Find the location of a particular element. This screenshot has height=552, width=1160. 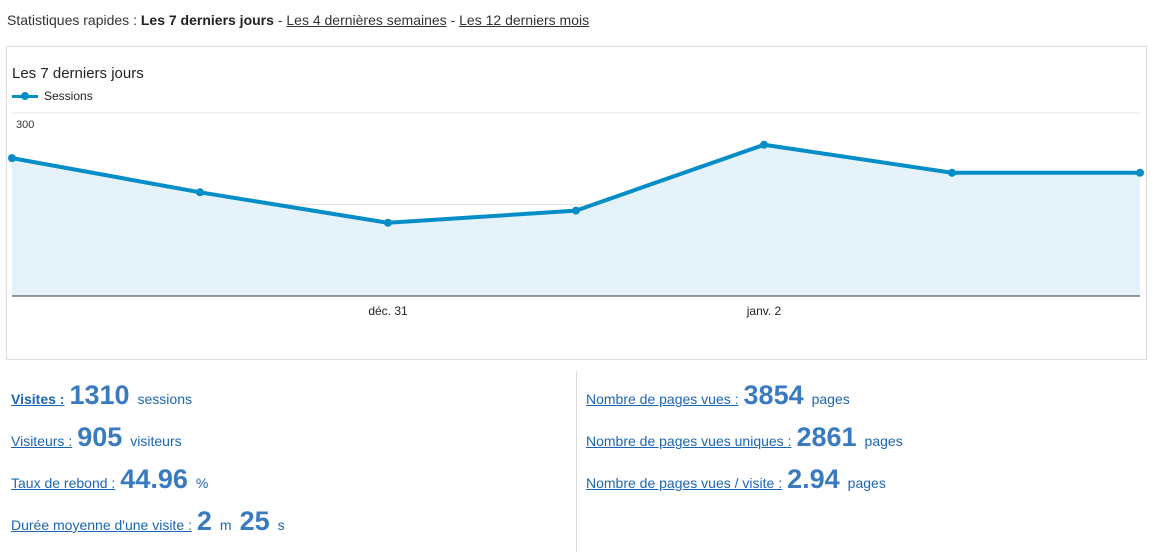

visitors-link: Visiteurs : is located at coordinates (42, 441).